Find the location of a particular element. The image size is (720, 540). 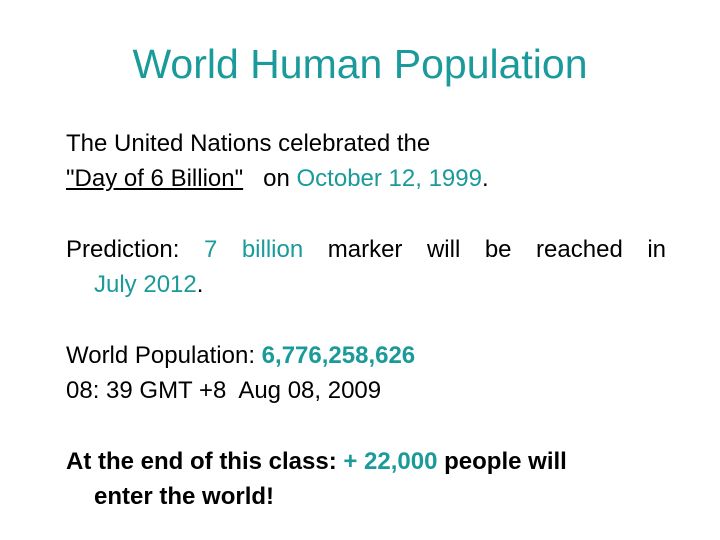

un-celebration-line2: "Day of 6 Billion" on October 12, 1999. is located at coordinates (366, 178).